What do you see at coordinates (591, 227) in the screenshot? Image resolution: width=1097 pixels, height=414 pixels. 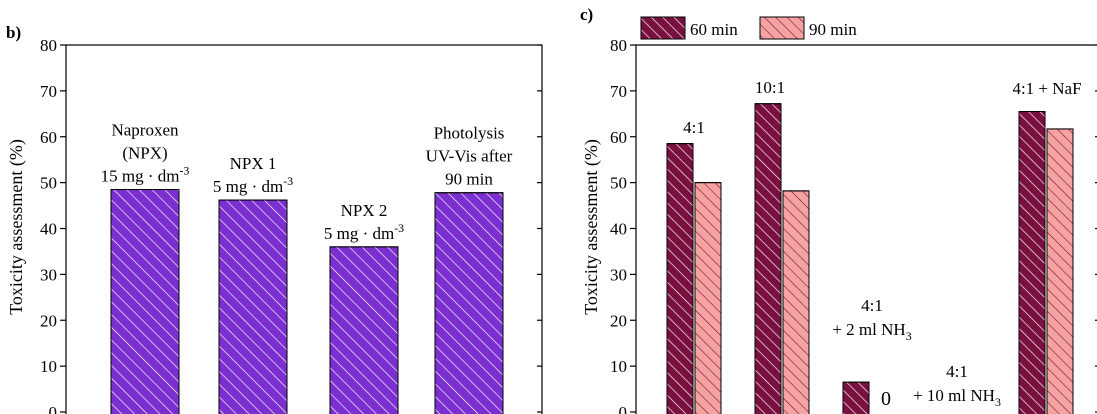 I see `panel-c-y-axis-label: Toxicity assessment (%)` at bounding box center [591, 227].